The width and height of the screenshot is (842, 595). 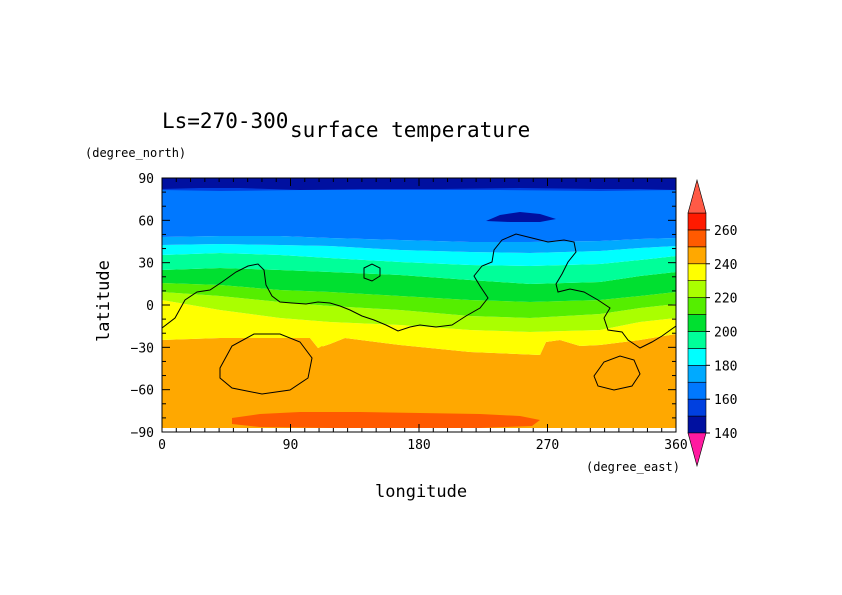 What do you see at coordinates (225, 121) in the screenshot?
I see `chart-subtitle: Ls=270-300` at bounding box center [225, 121].